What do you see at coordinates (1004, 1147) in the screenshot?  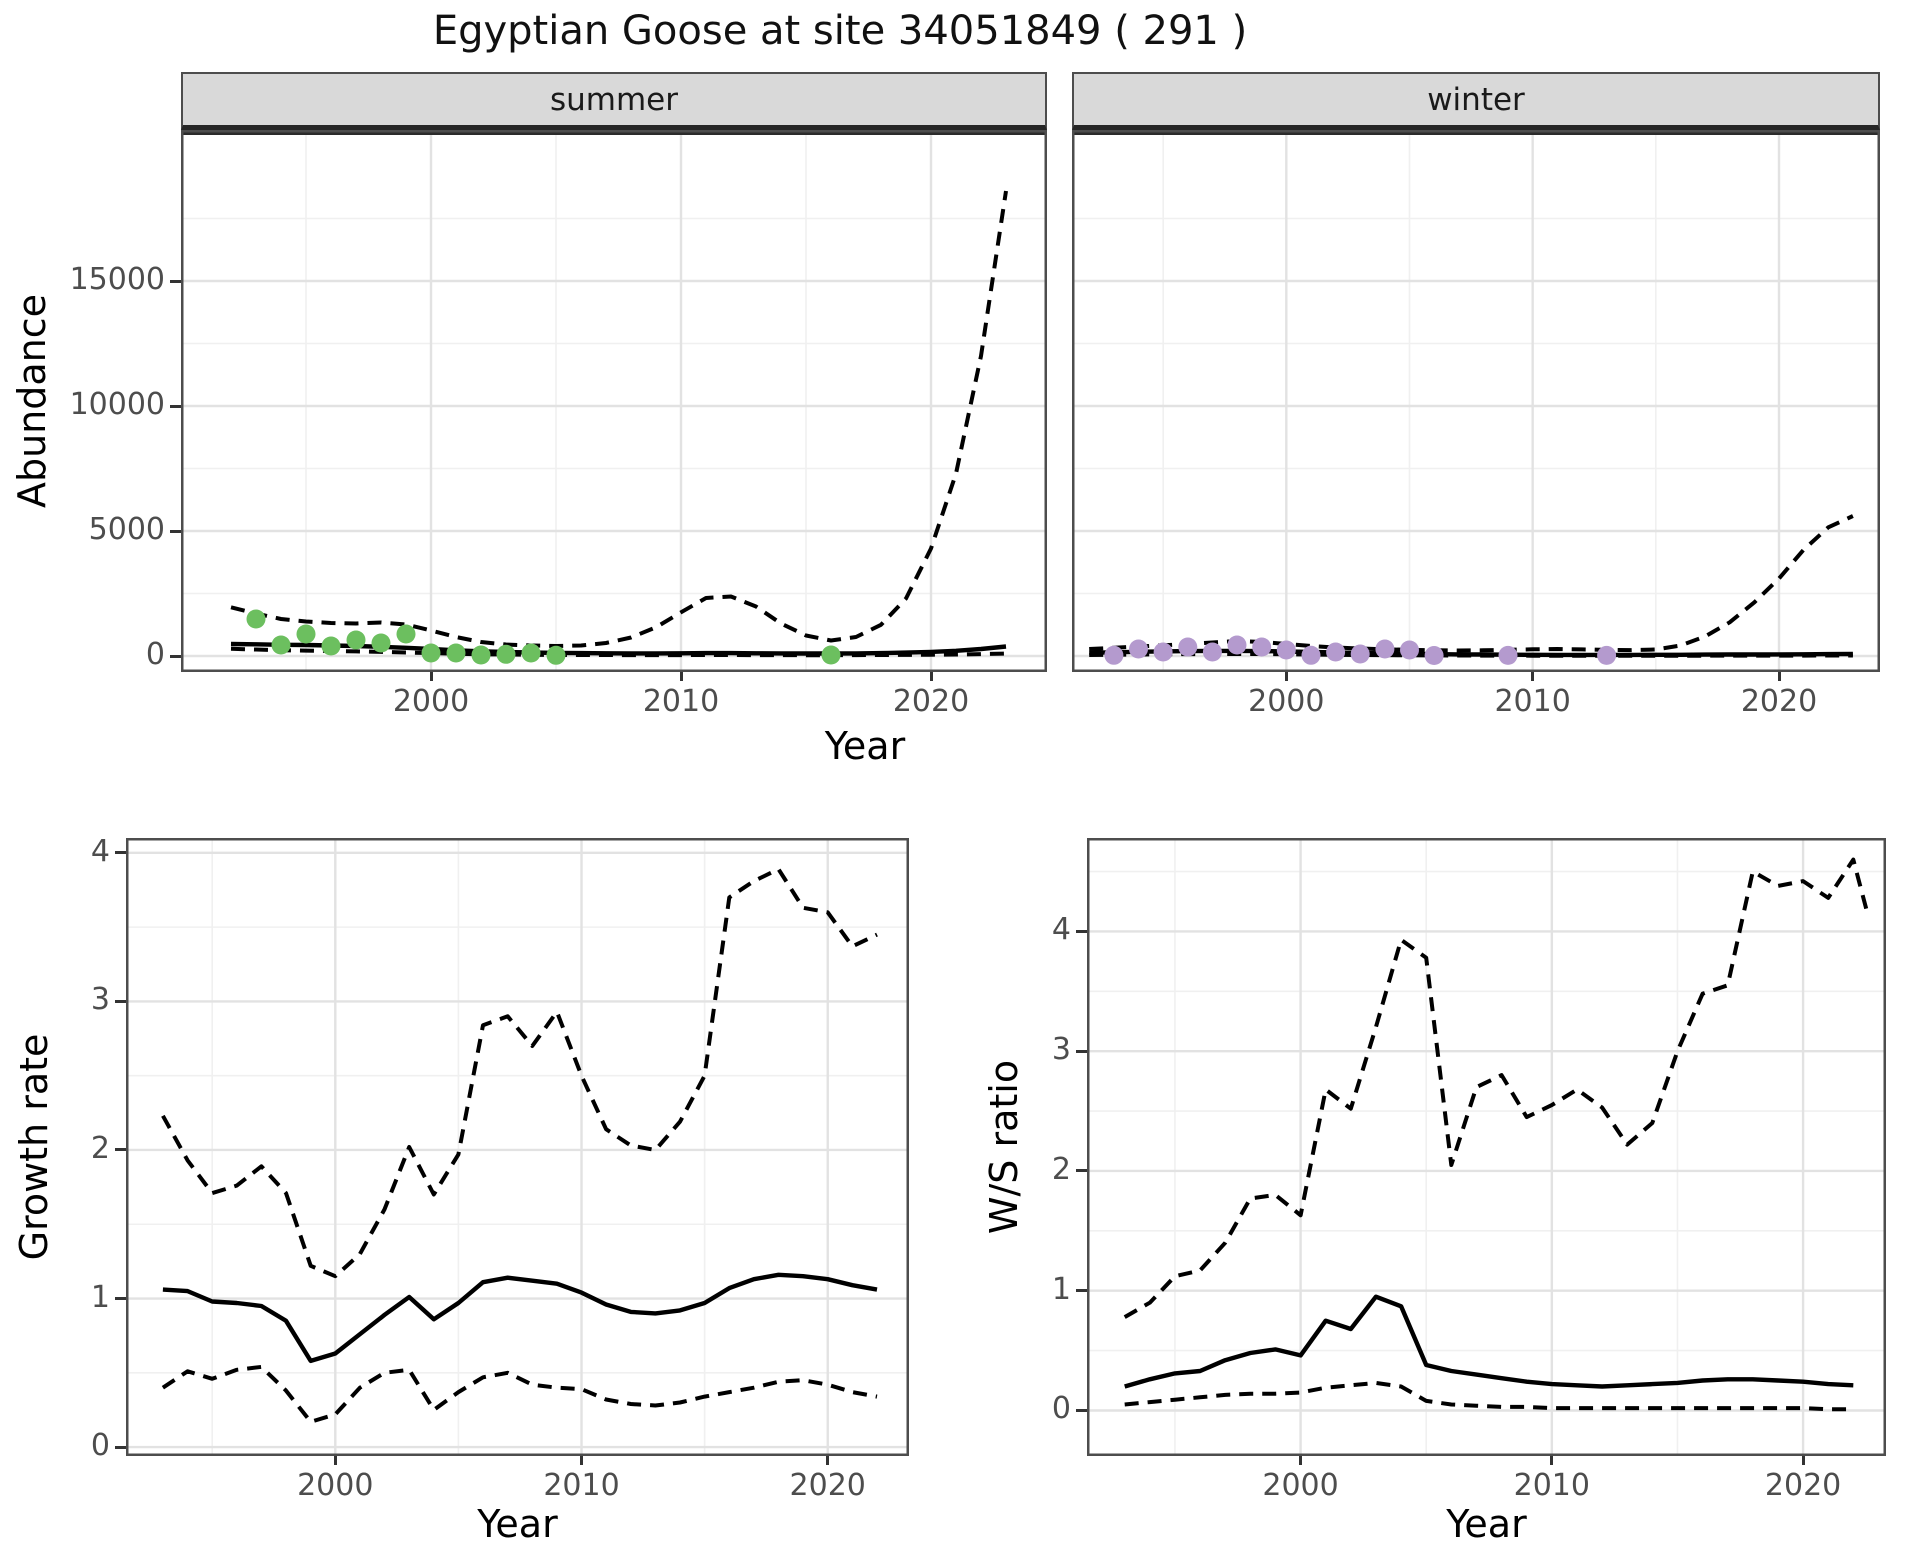 I see `ws-axis-title: W/S ratio` at bounding box center [1004, 1147].